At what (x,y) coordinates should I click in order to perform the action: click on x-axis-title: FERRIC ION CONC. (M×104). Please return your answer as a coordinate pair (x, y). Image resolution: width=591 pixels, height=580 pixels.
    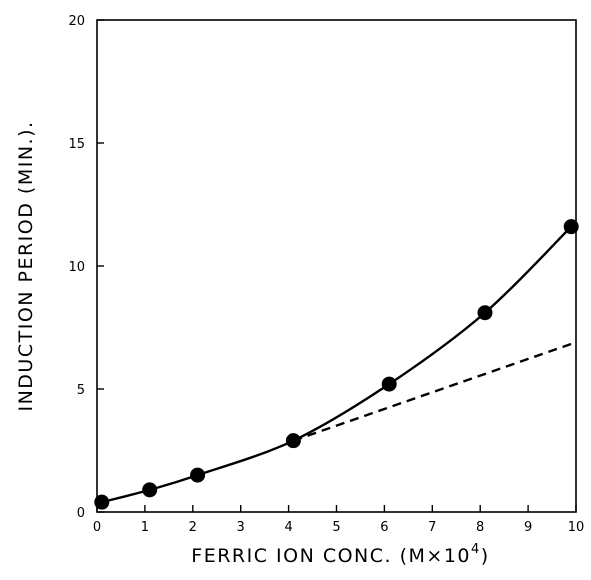
    Looking at the image, I should click on (340, 554).